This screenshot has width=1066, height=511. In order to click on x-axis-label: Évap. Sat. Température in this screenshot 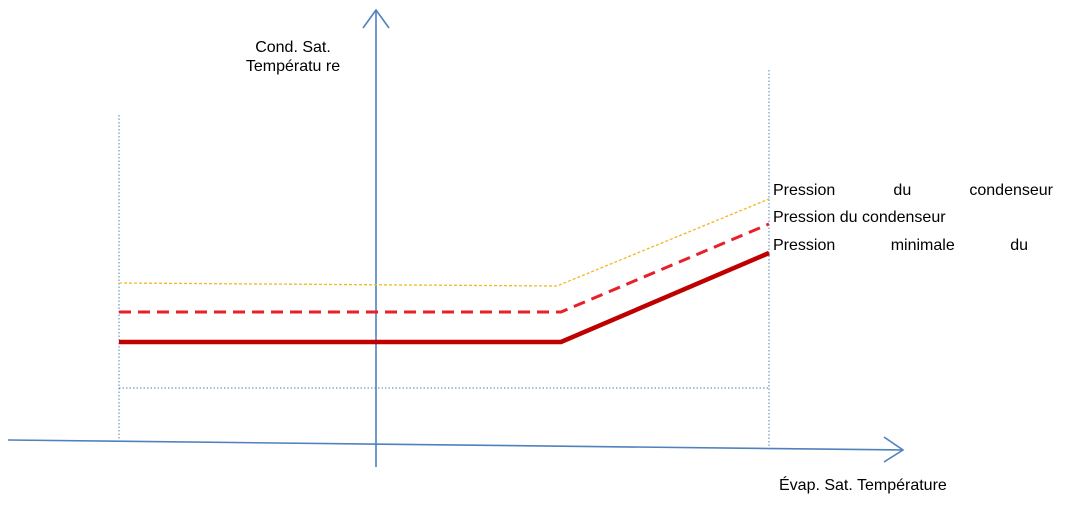, I will do `click(863, 485)`.